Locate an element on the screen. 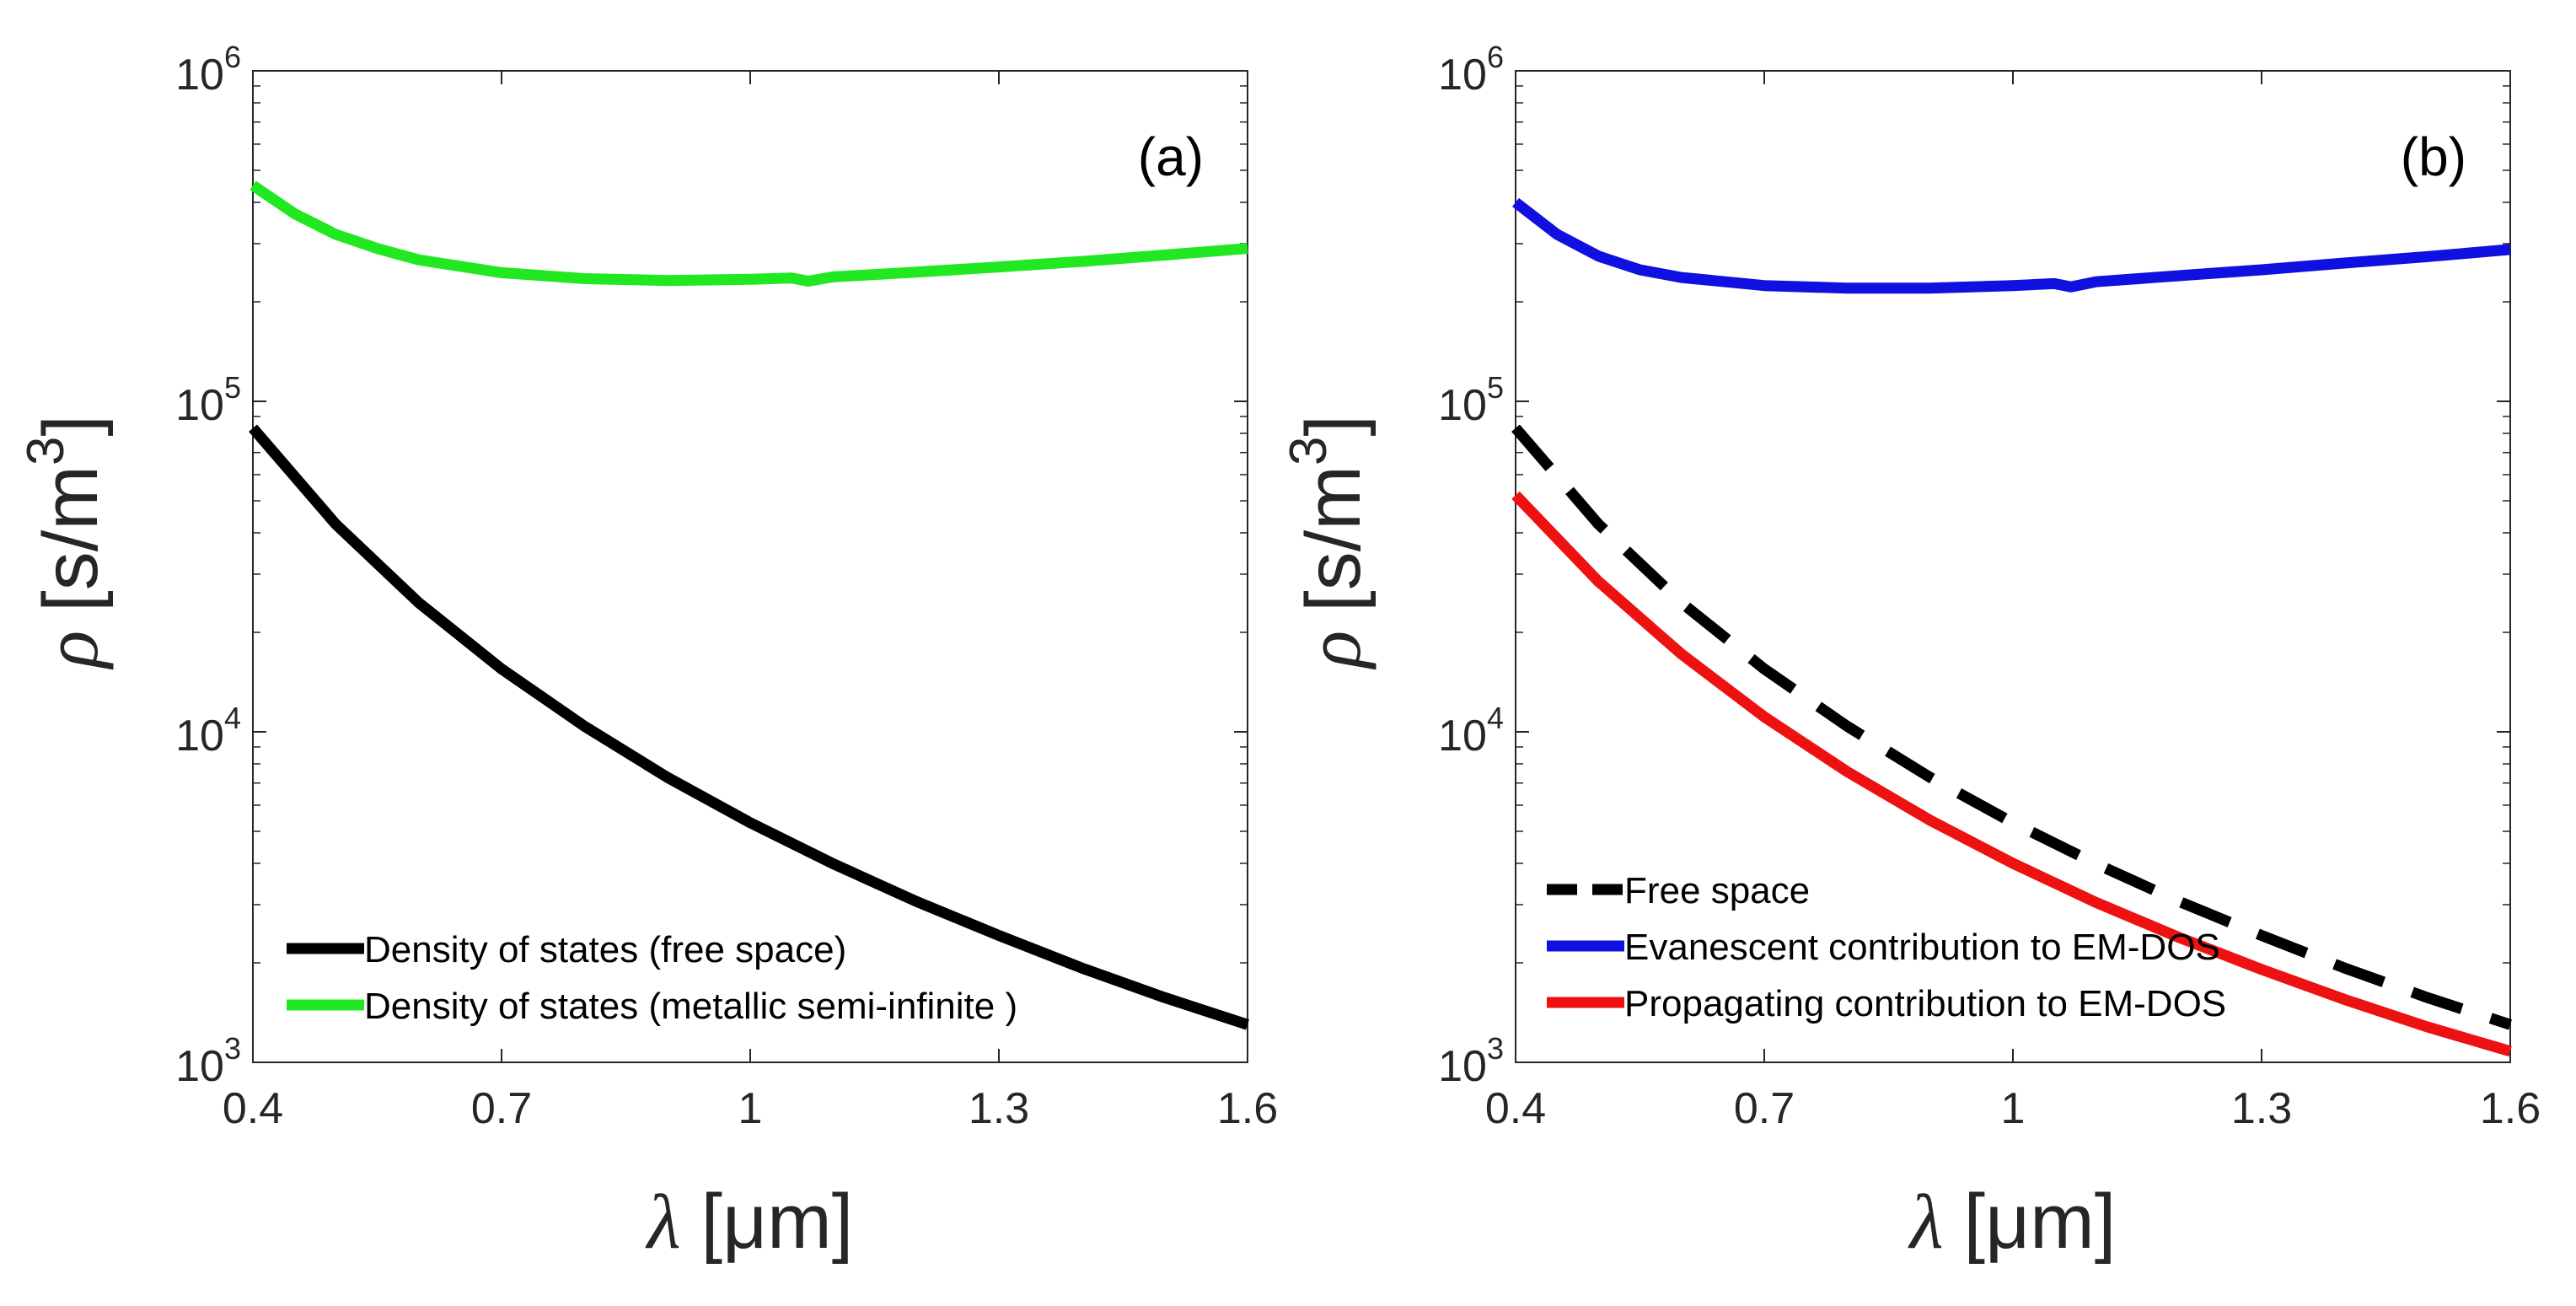 The width and height of the screenshot is (2576, 1306). legend-label: Density of states (free space) is located at coordinates (605, 949).